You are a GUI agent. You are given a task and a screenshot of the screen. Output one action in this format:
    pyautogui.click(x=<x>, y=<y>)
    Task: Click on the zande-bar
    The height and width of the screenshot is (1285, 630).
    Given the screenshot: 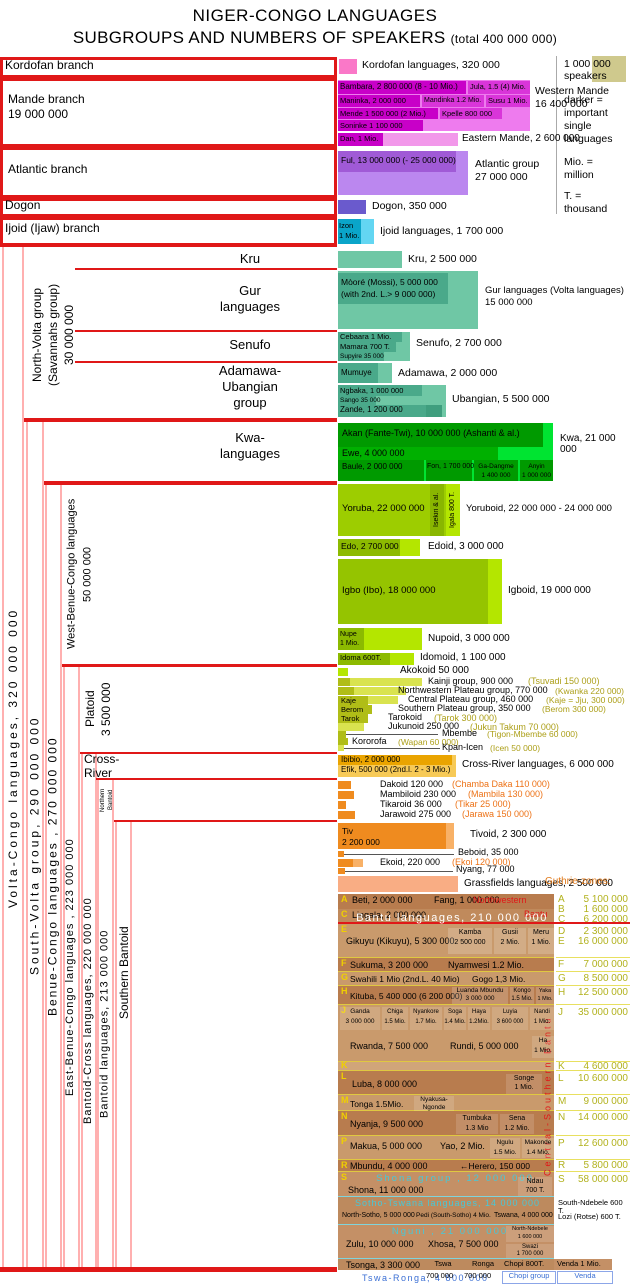 What is the action you would take?
    pyautogui.click(x=382, y=411)
    